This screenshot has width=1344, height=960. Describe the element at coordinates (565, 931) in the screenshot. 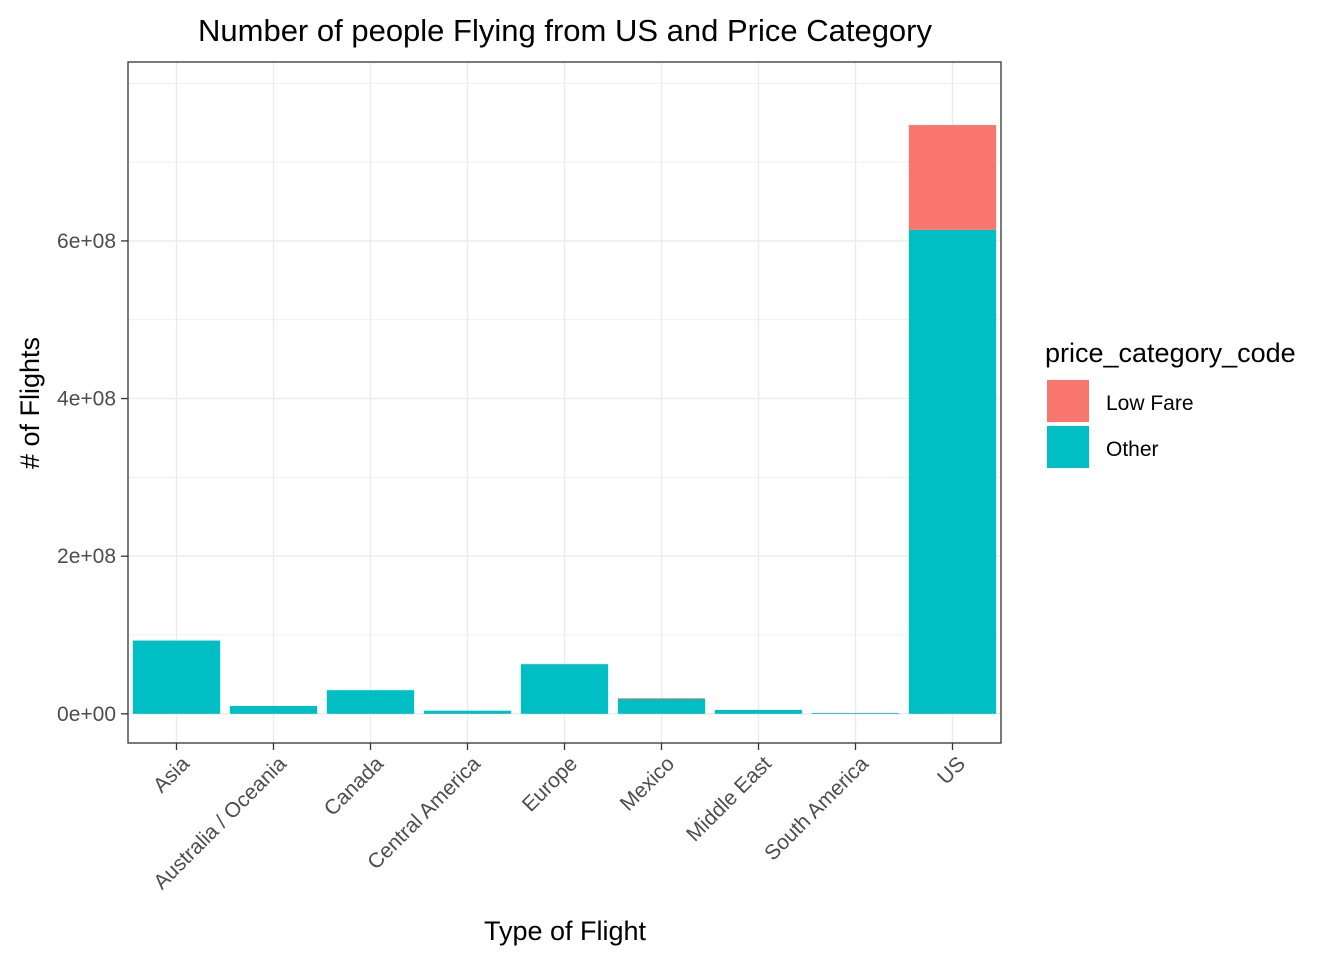

I see `x-axis-title: Type of Flight` at that location.